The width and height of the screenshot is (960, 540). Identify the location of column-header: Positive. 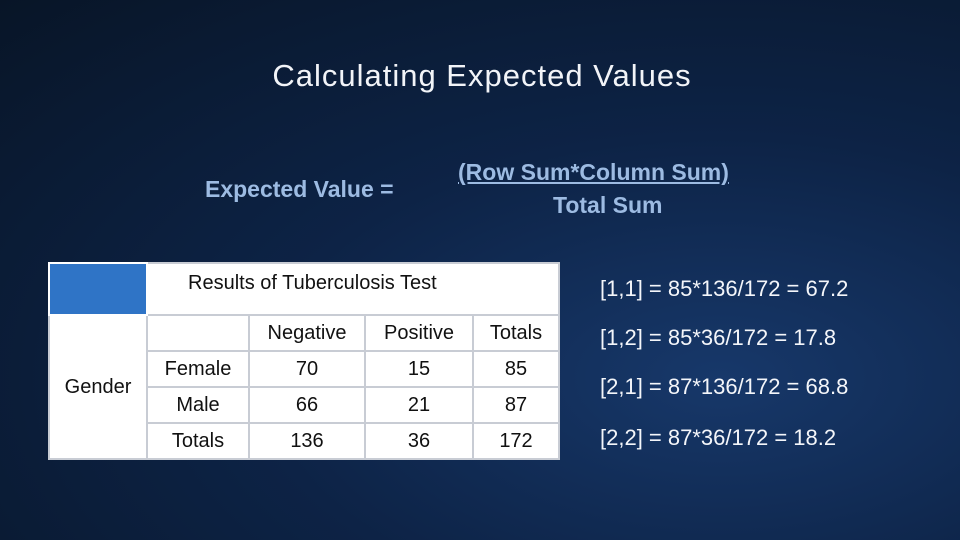
(419, 333).